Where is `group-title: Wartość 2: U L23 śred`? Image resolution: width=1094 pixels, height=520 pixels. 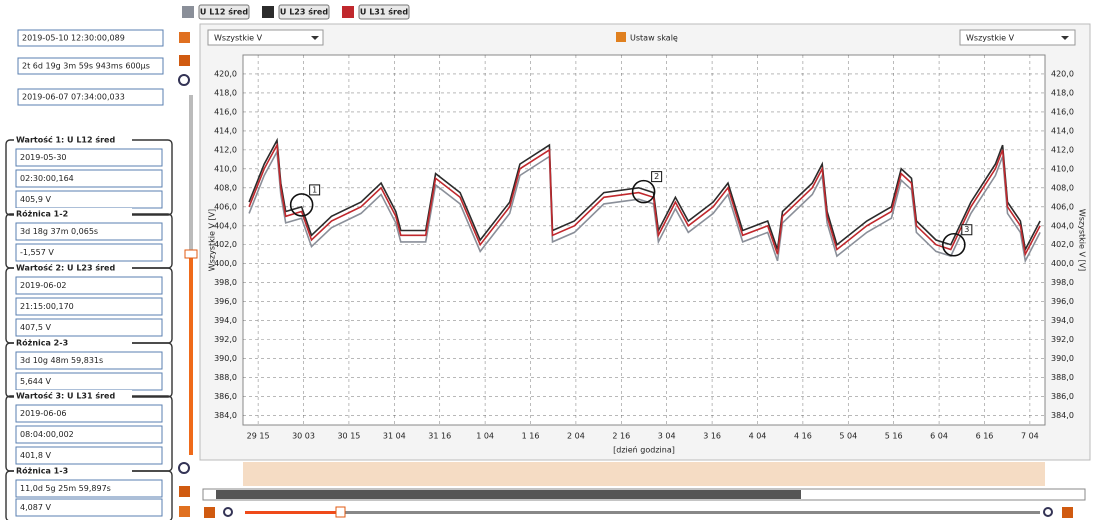 group-title: Wartość 2: U L23 śred is located at coordinates (65, 268).